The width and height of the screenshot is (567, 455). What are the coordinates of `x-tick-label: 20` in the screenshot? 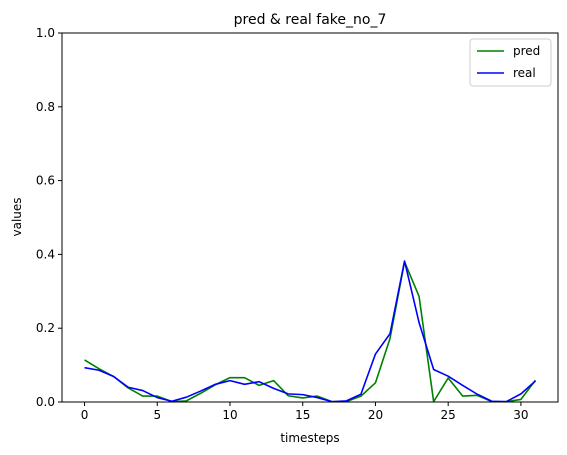 It's located at (375, 415).